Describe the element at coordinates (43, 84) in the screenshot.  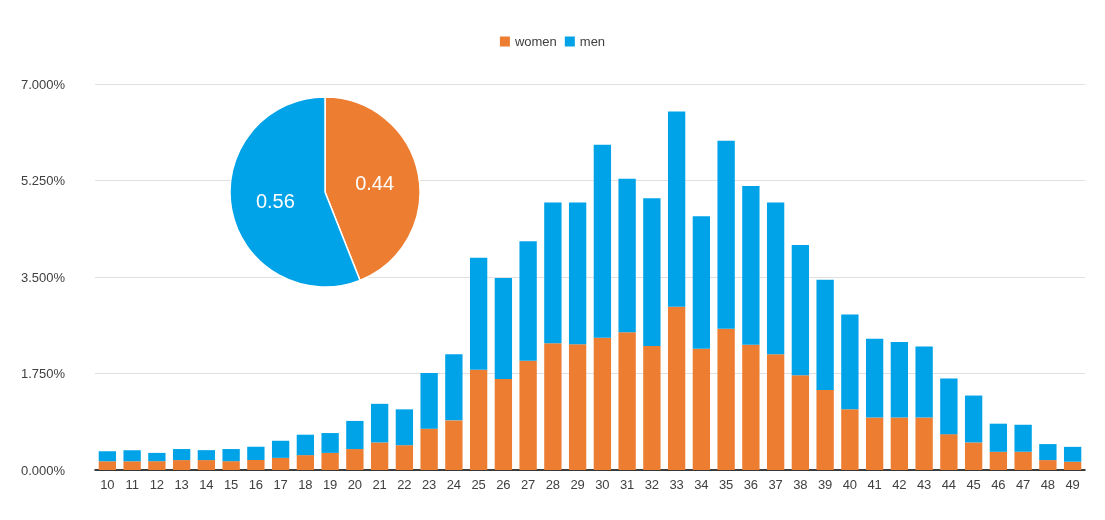
I see `y-tick-label: 7.000%` at that location.